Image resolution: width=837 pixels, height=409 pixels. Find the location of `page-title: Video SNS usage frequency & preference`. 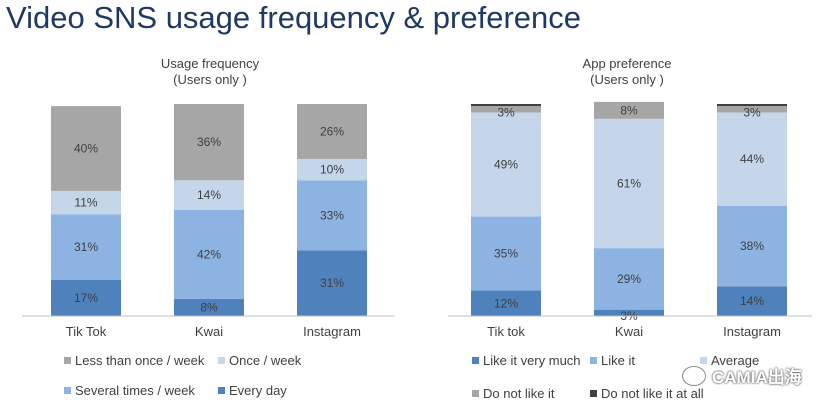

page-title: Video SNS usage frequency & preference is located at coordinates (294, 17).